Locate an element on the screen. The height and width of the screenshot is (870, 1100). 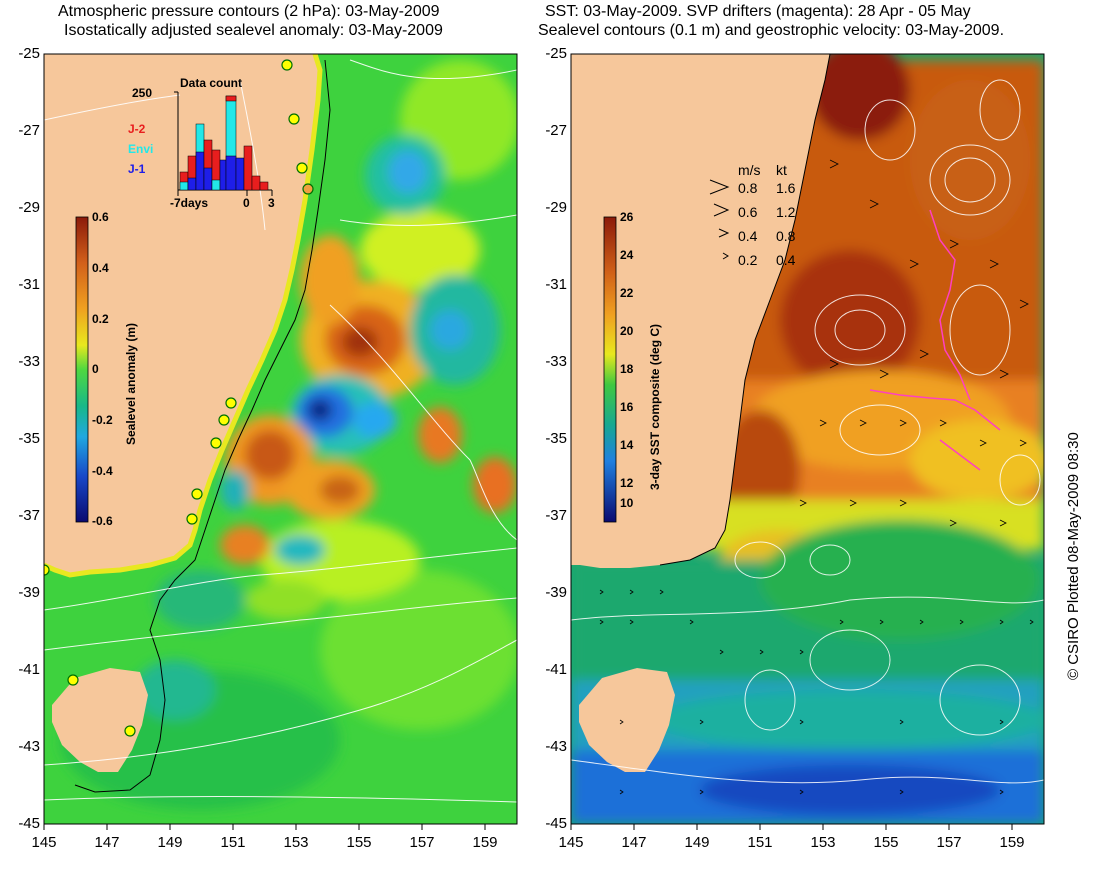
vector-legend-ms: 0.8 is located at coordinates (748, 188).